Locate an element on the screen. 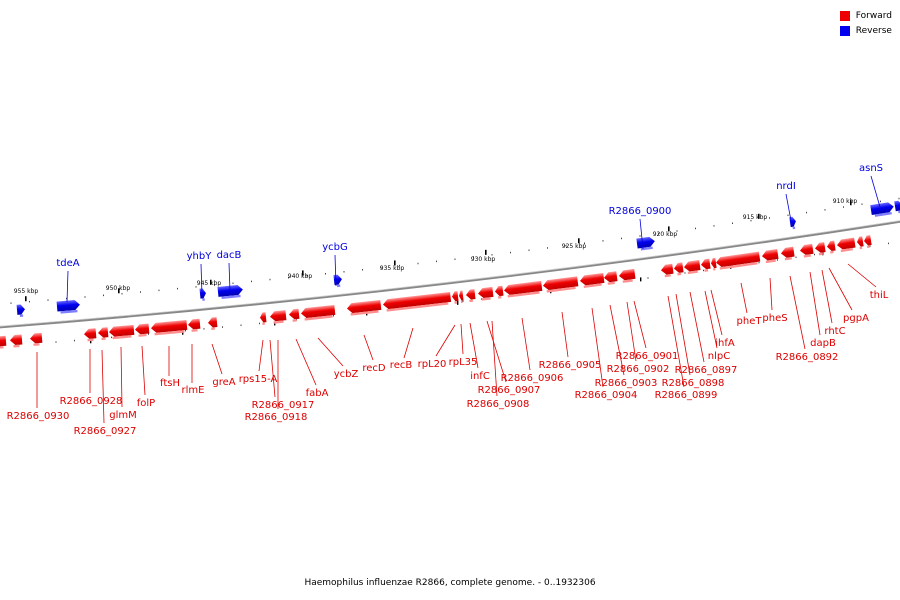 This screenshot has height=600, width=900. gene-label-r2866-0908: R2866_0908 is located at coordinates (498, 404).